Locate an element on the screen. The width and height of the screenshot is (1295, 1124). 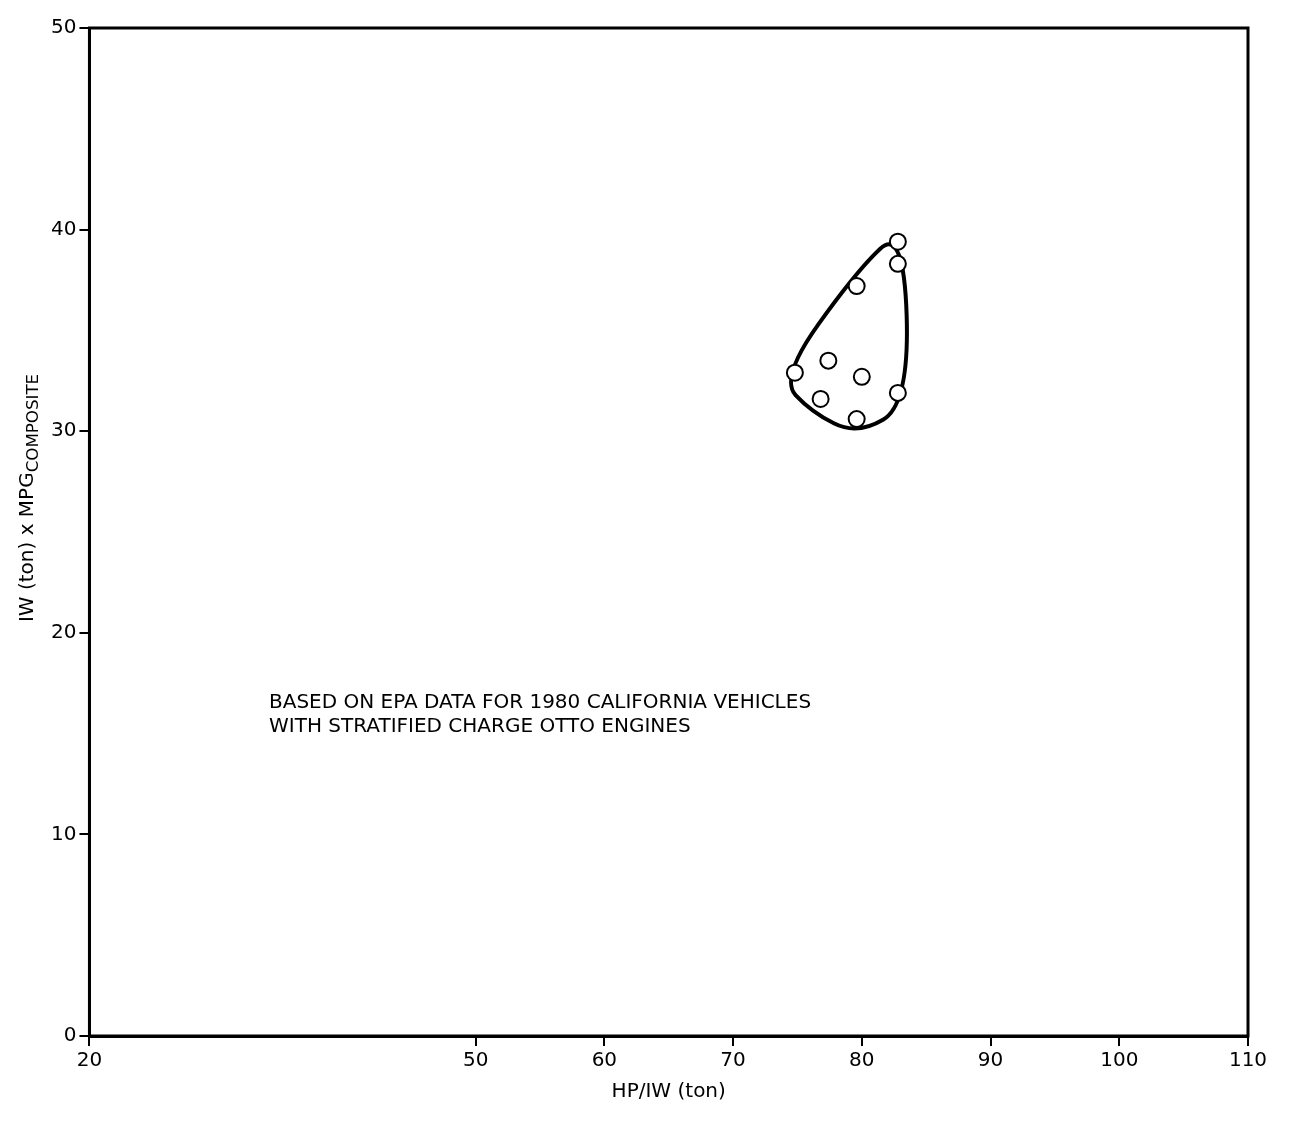
x-tick-label: 50 is located at coordinates (475, 1059).